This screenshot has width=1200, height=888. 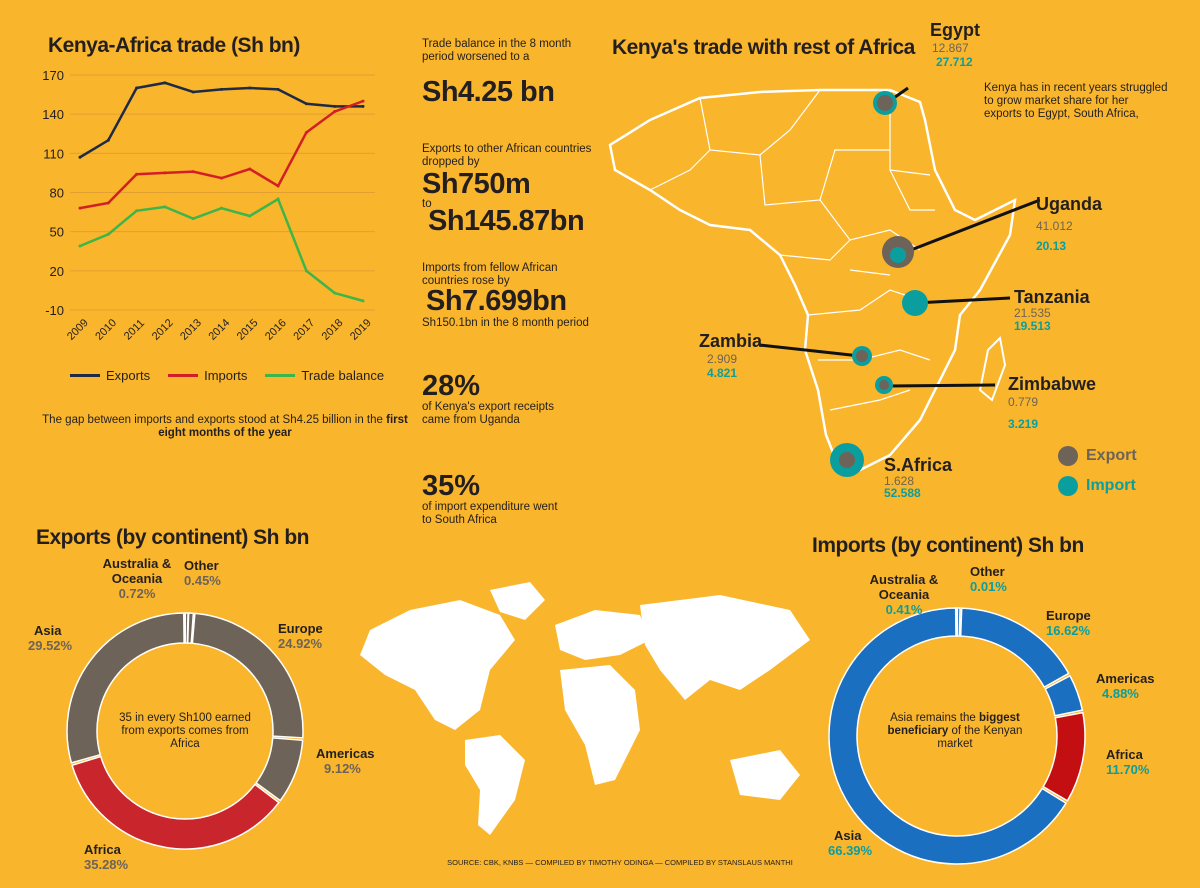 I want to click on africa-outline, so click(x=812, y=280).